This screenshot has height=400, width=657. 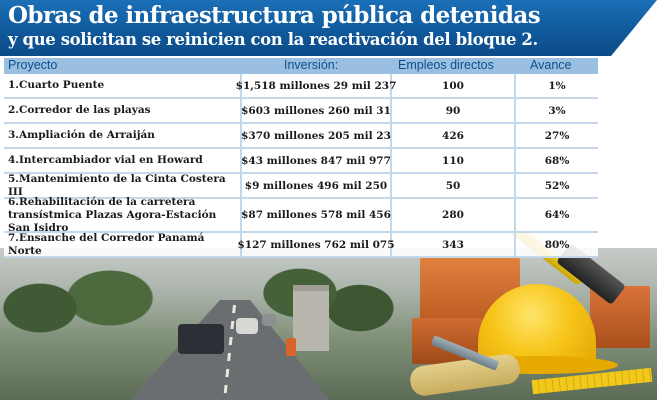 What do you see at coordinates (117, 185) in the screenshot?
I see `cell-project: 5.Mantenimiento de la Cinta Costera III` at bounding box center [117, 185].